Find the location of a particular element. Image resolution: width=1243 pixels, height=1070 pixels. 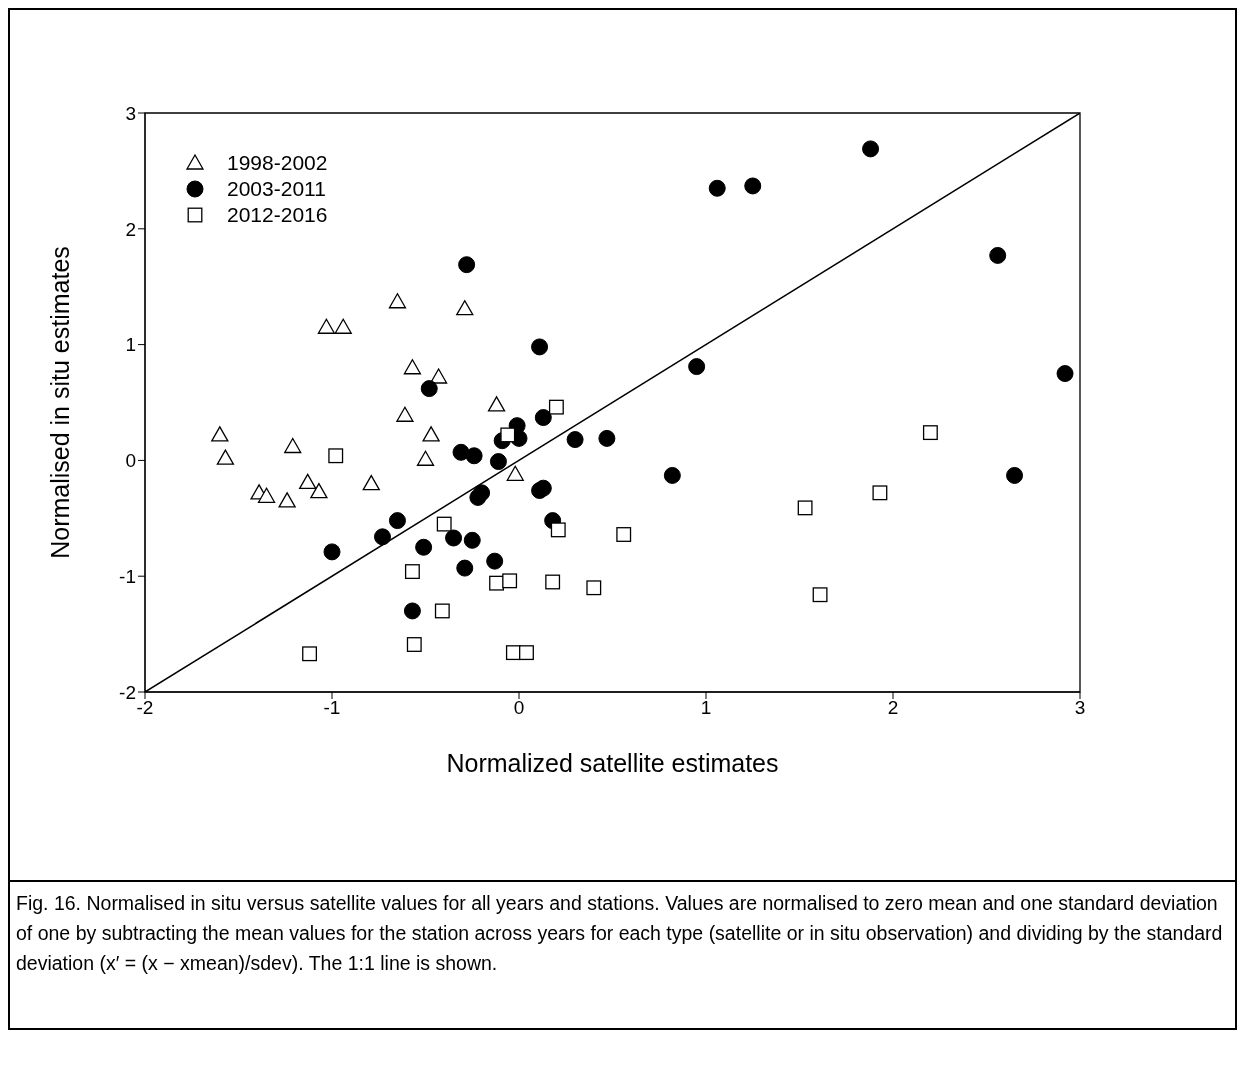

caption: Fig. 16. Normalised in situ versus satellite values for all years and stations. Values are normalised to zero mean and one standard deviation of one by subtracting the mean values for the station across years for each type (satellite or in situ observation) and dividing by the standard deviation (x′ = (x − xmean)/sdev). The 1:1 line is shown. is located at coordinates (622, 954).